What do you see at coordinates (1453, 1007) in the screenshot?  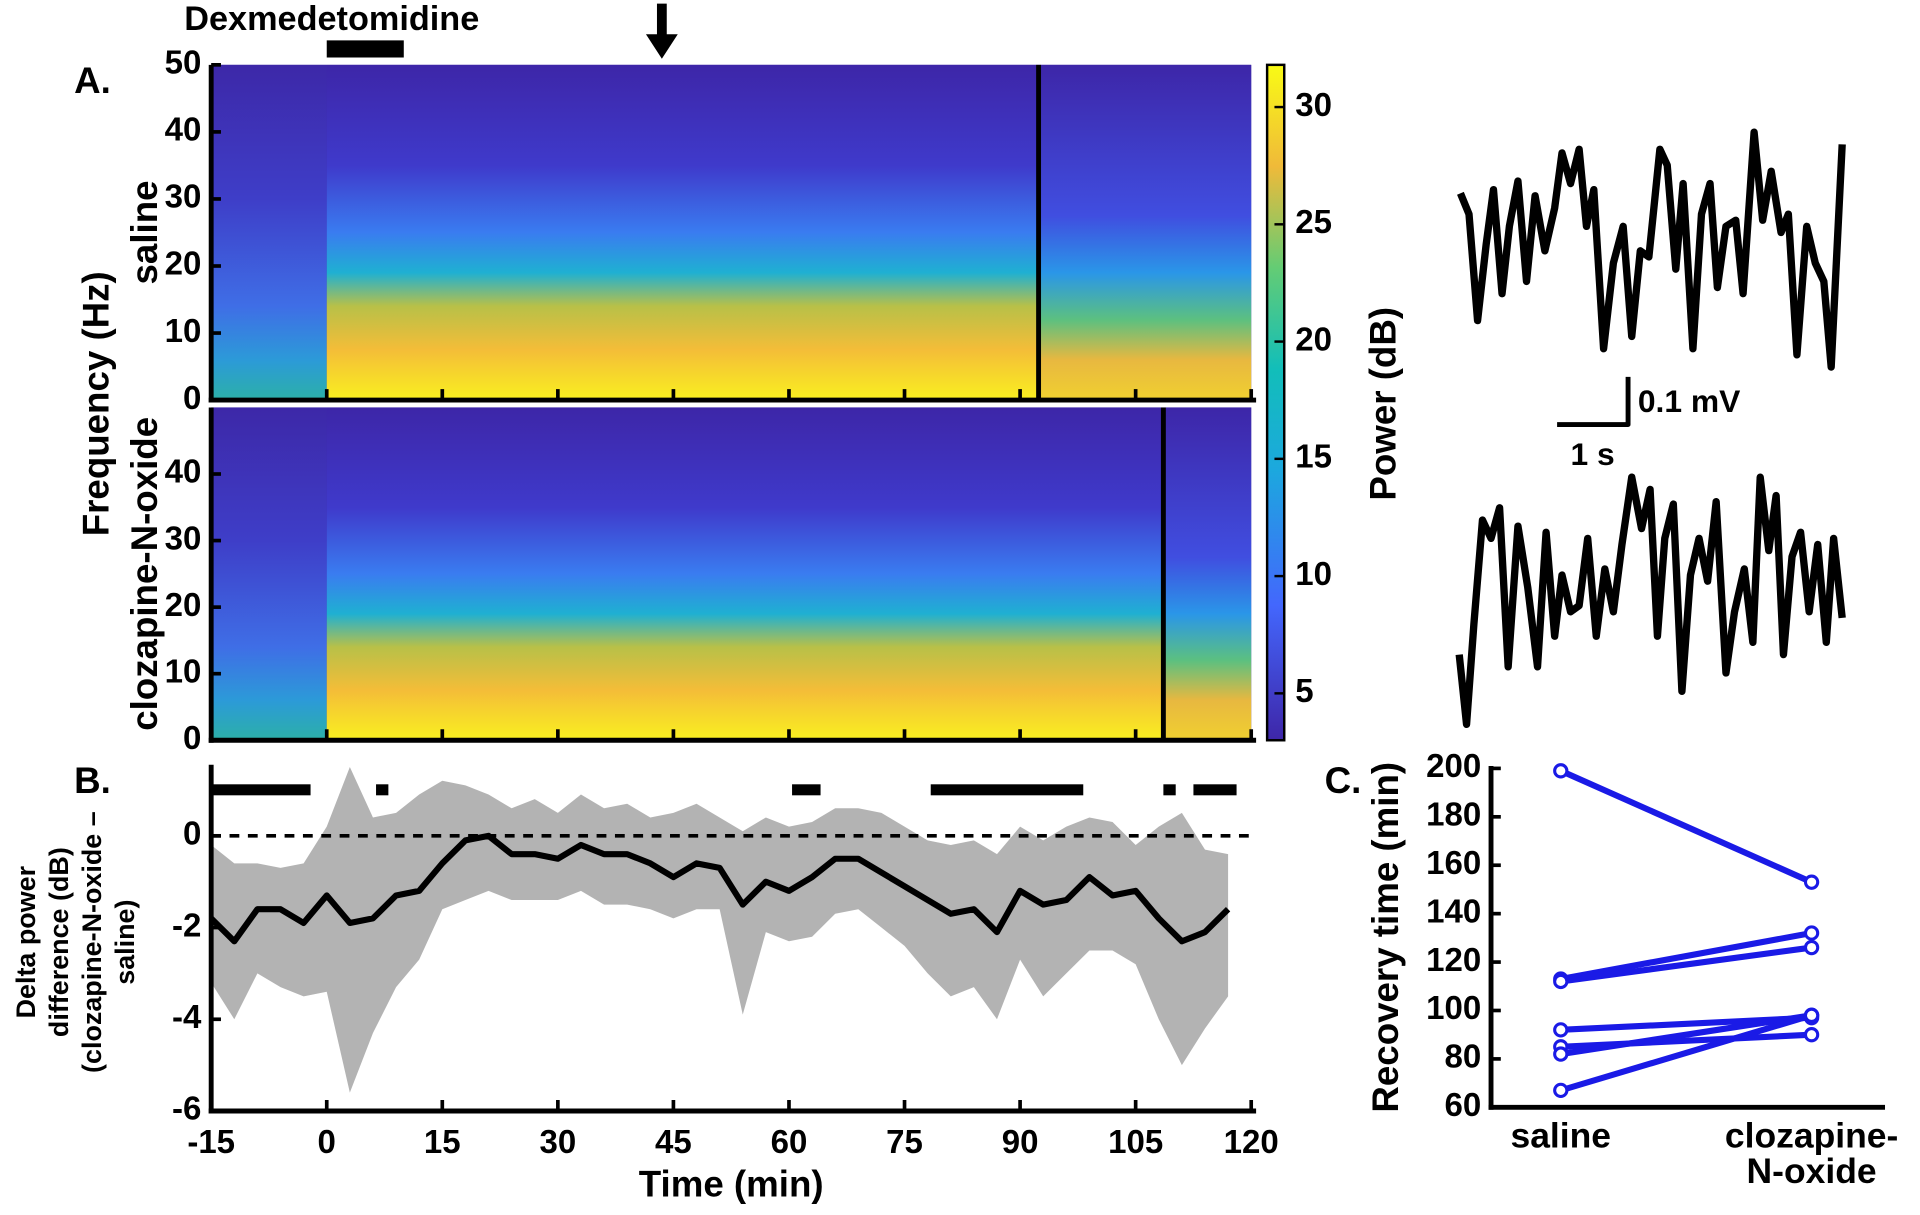 I see `y-tick-label: 100` at bounding box center [1453, 1007].